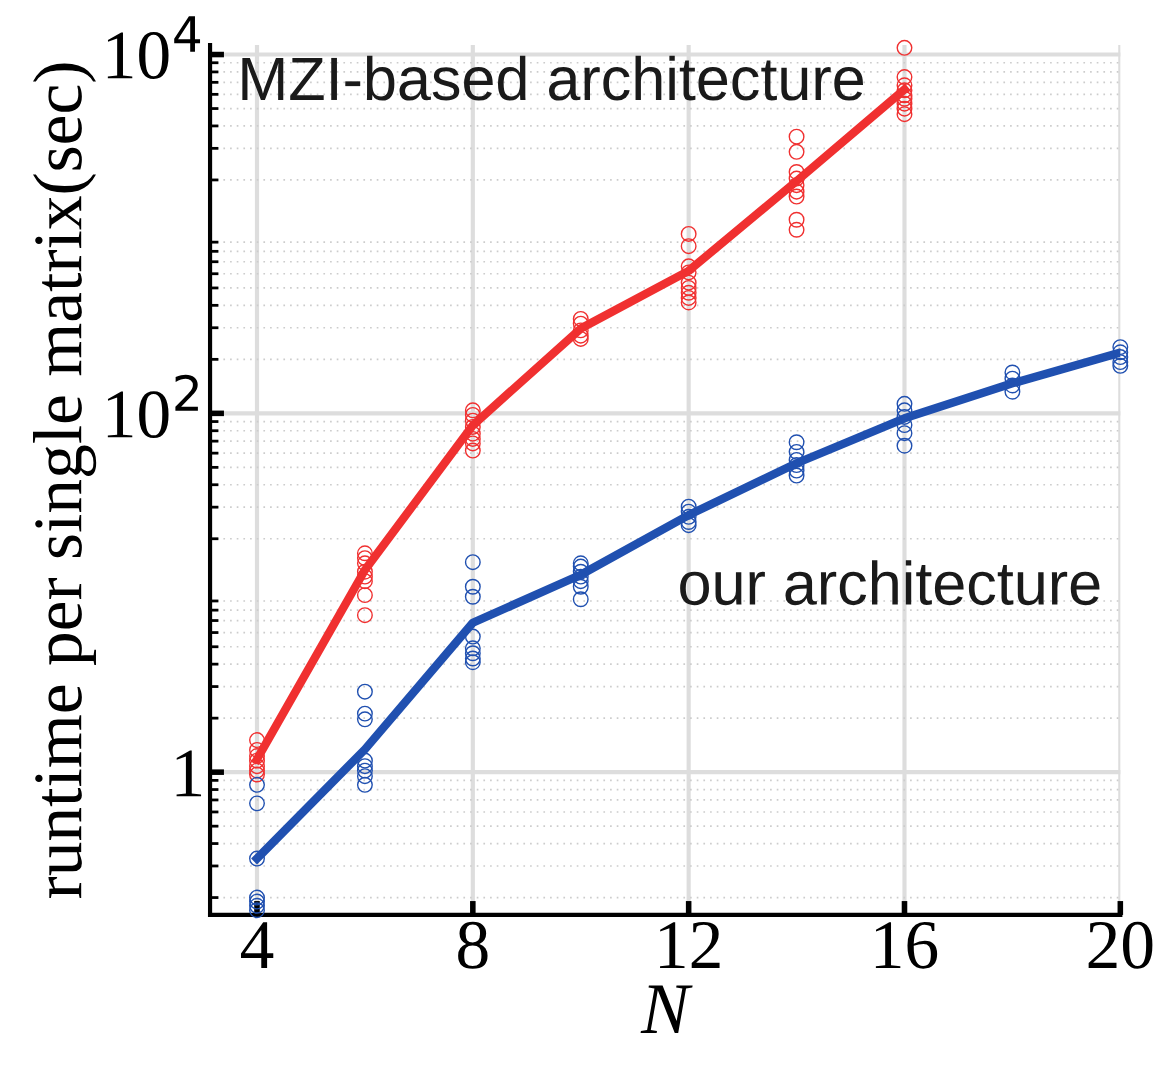  Describe the element at coordinates (690, 945) in the screenshot. I see `x-tick-label: 12` at that location.